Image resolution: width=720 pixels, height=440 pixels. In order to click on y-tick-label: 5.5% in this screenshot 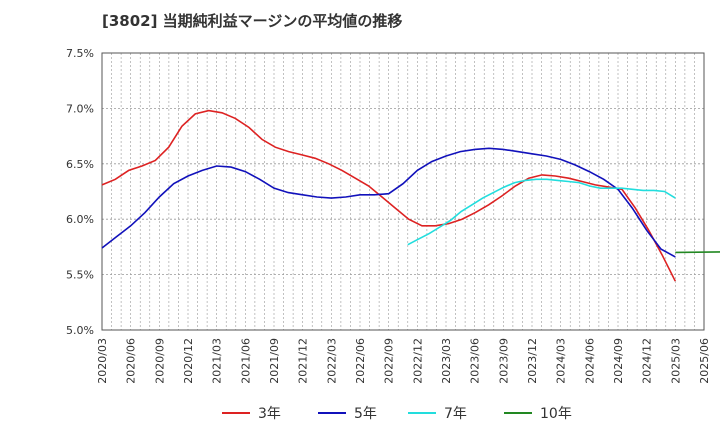, I will do `click(80, 275)`.